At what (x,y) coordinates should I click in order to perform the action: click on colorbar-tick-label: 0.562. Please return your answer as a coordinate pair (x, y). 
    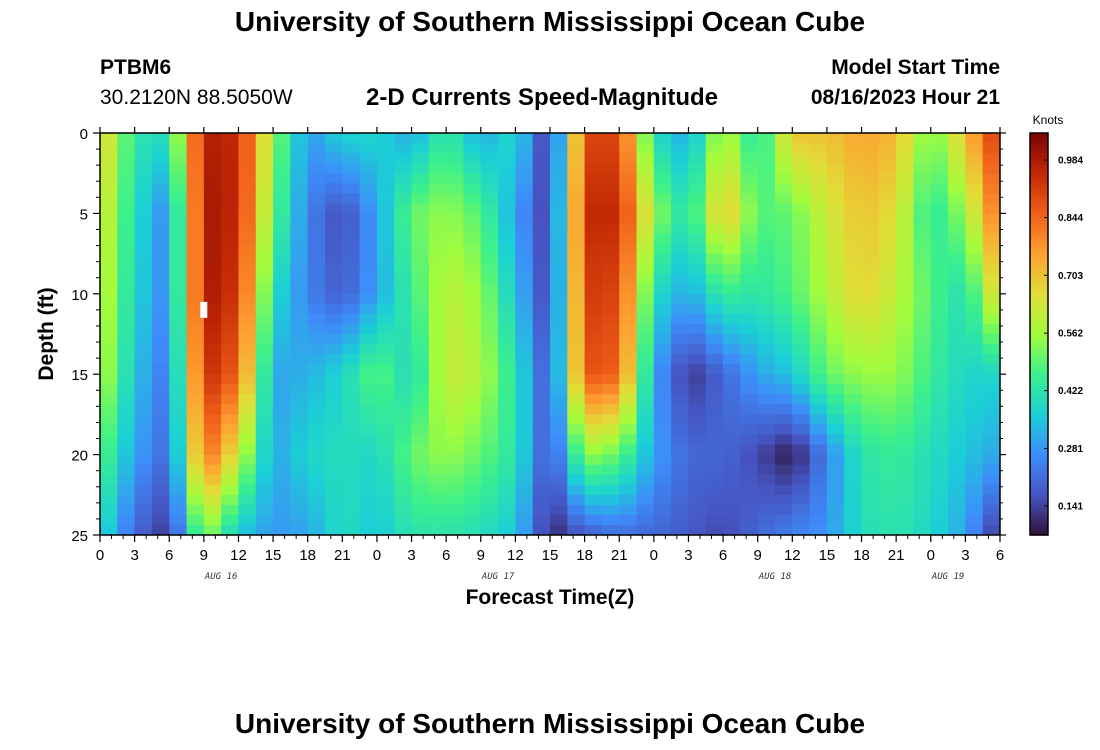
    Looking at the image, I should click on (1070, 334).